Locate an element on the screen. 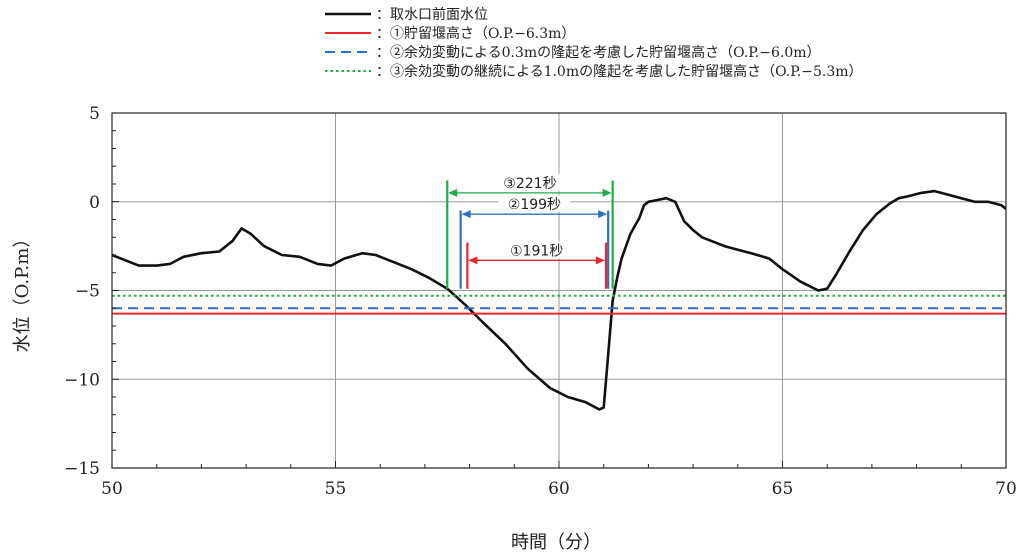  duration-annotation-0: ③221秒 is located at coordinates (530, 231).